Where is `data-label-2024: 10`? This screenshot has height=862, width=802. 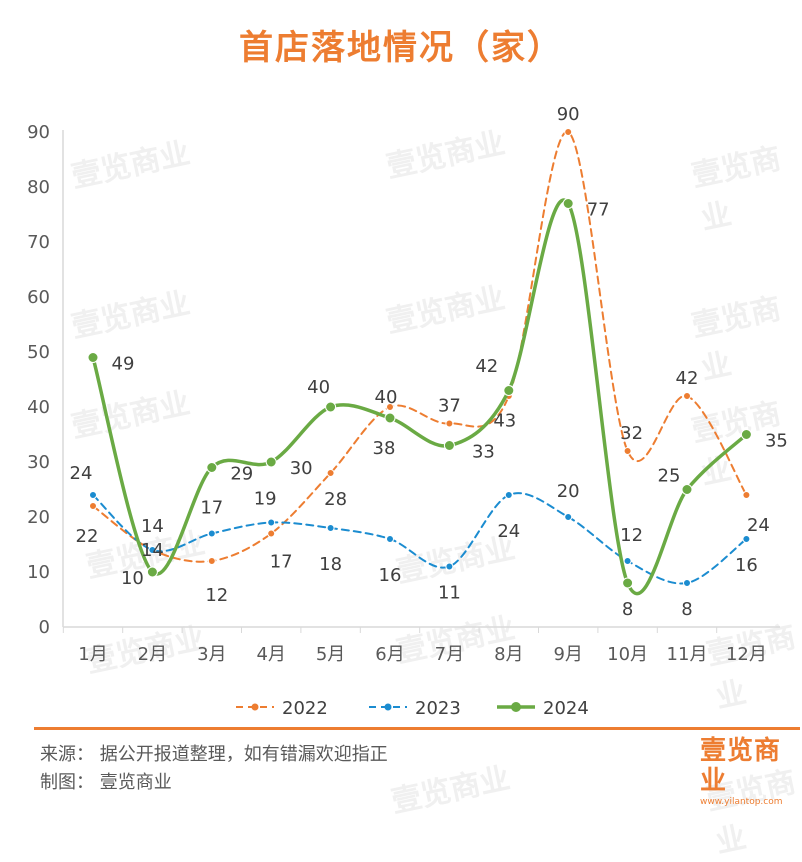
data-label-2024: 10 is located at coordinates (132, 578).